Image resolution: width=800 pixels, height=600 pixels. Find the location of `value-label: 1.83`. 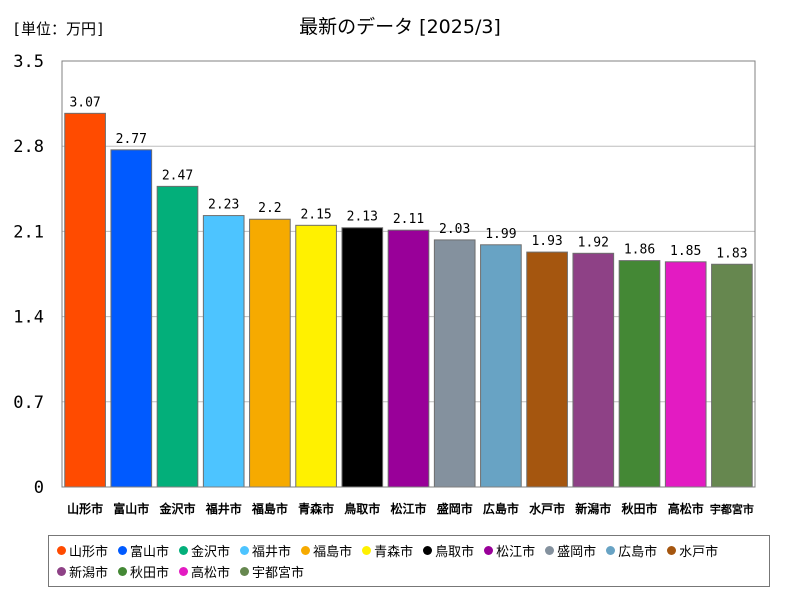

value-label: 1.83 is located at coordinates (731, 253).